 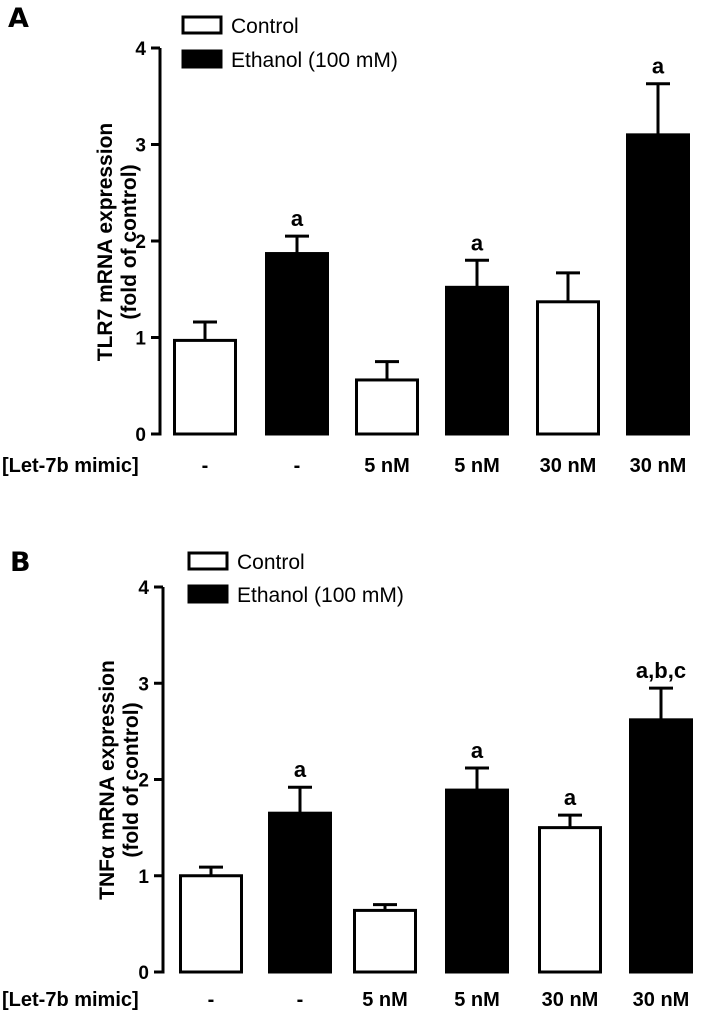 I want to click on y-axis-label-line1: TLR7 mRNA expression, so click(x=105, y=242).